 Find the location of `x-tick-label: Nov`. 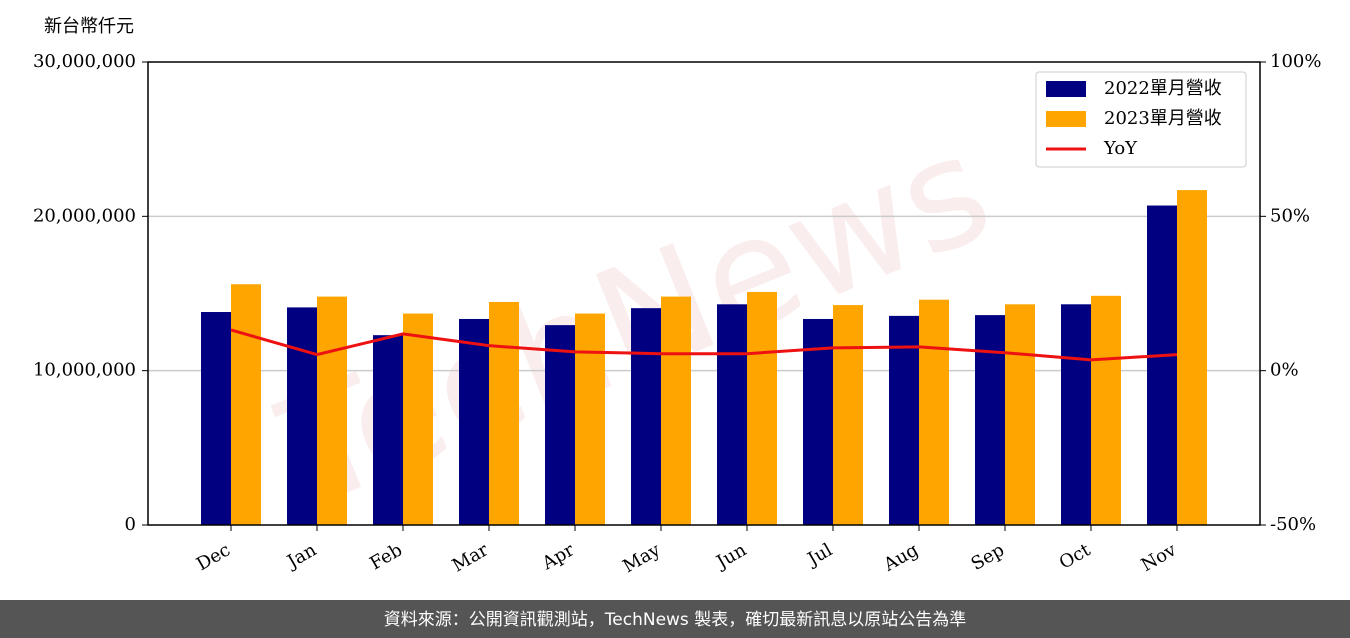

x-tick-label: Nov is located at coordinates (1159, 557).